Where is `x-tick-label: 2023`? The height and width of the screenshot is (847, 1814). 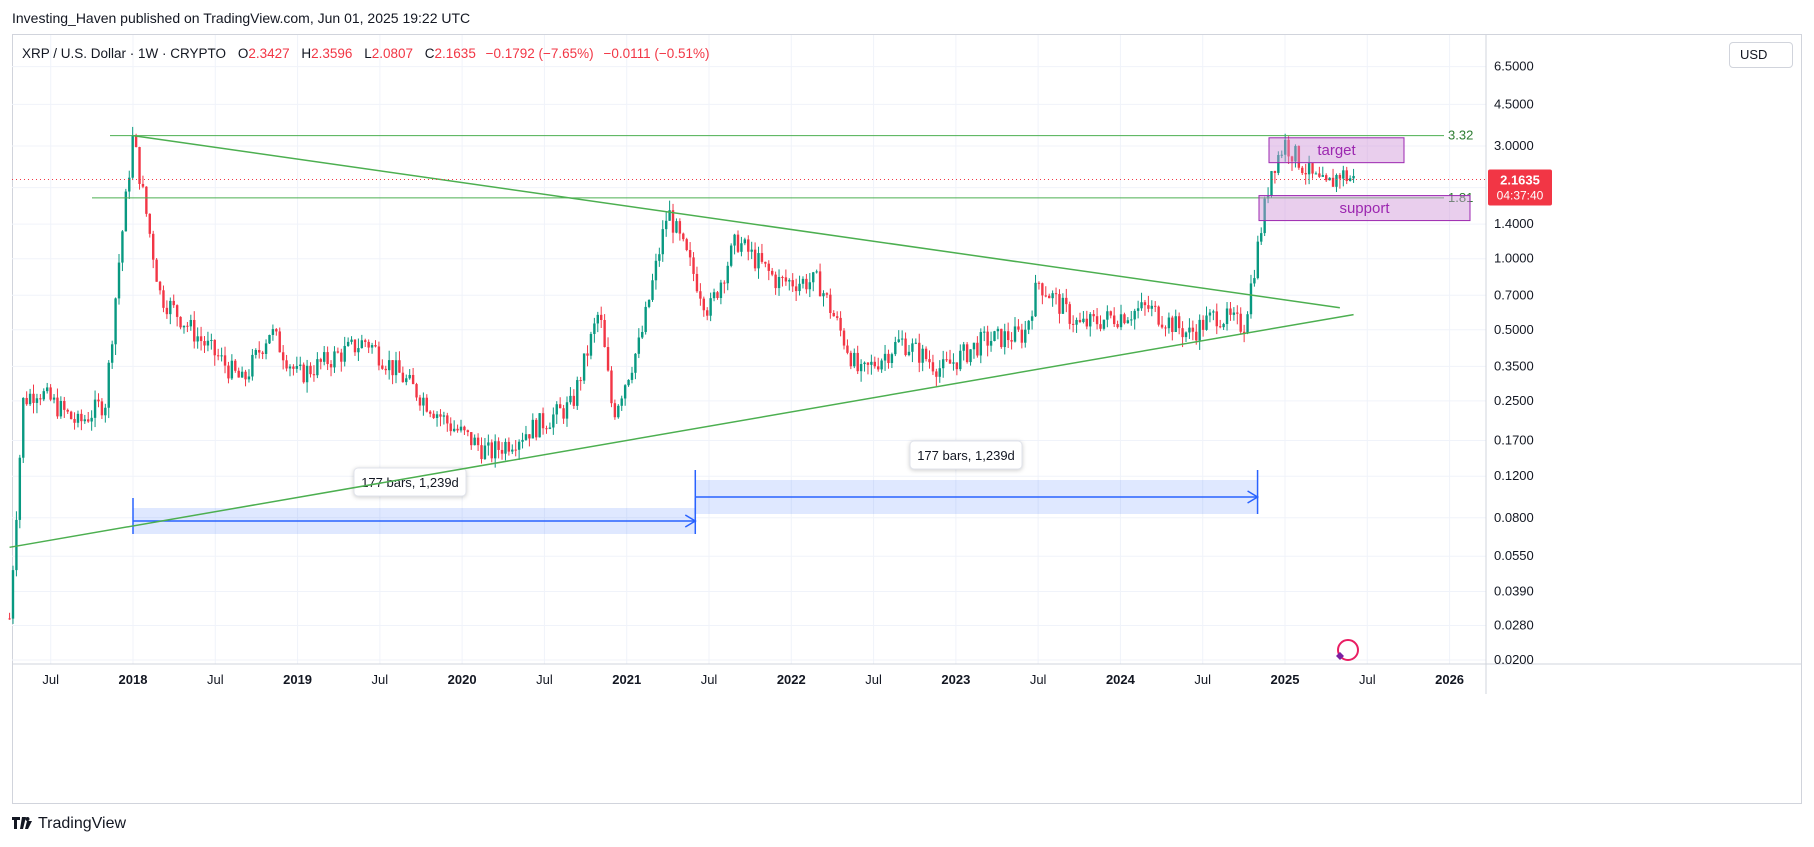 x-tick-label: 2023 is located at coordinates (955, 679).